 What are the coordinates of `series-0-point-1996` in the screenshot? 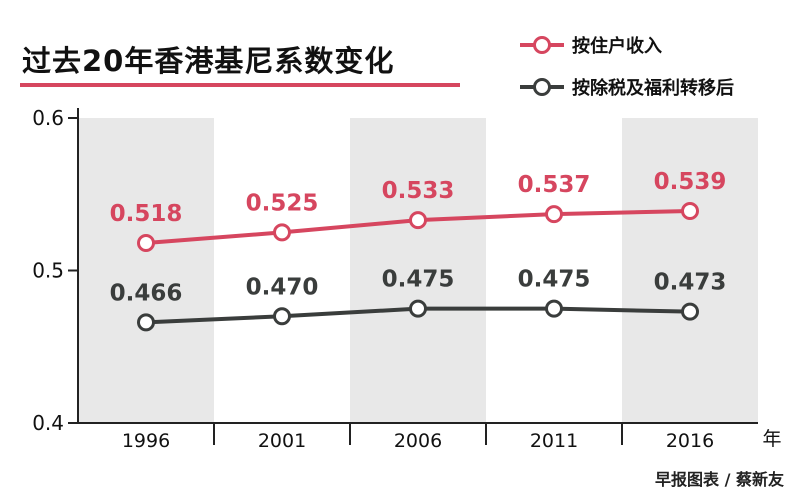 It's located at (146, 243).